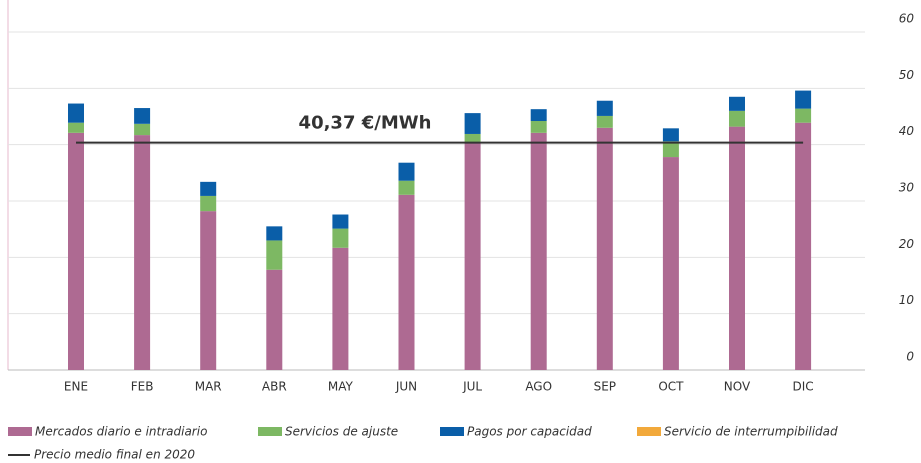 The width and height of the screenshot is (921, 463). I want to click on y-tick-label: 40, so click(907, 131).